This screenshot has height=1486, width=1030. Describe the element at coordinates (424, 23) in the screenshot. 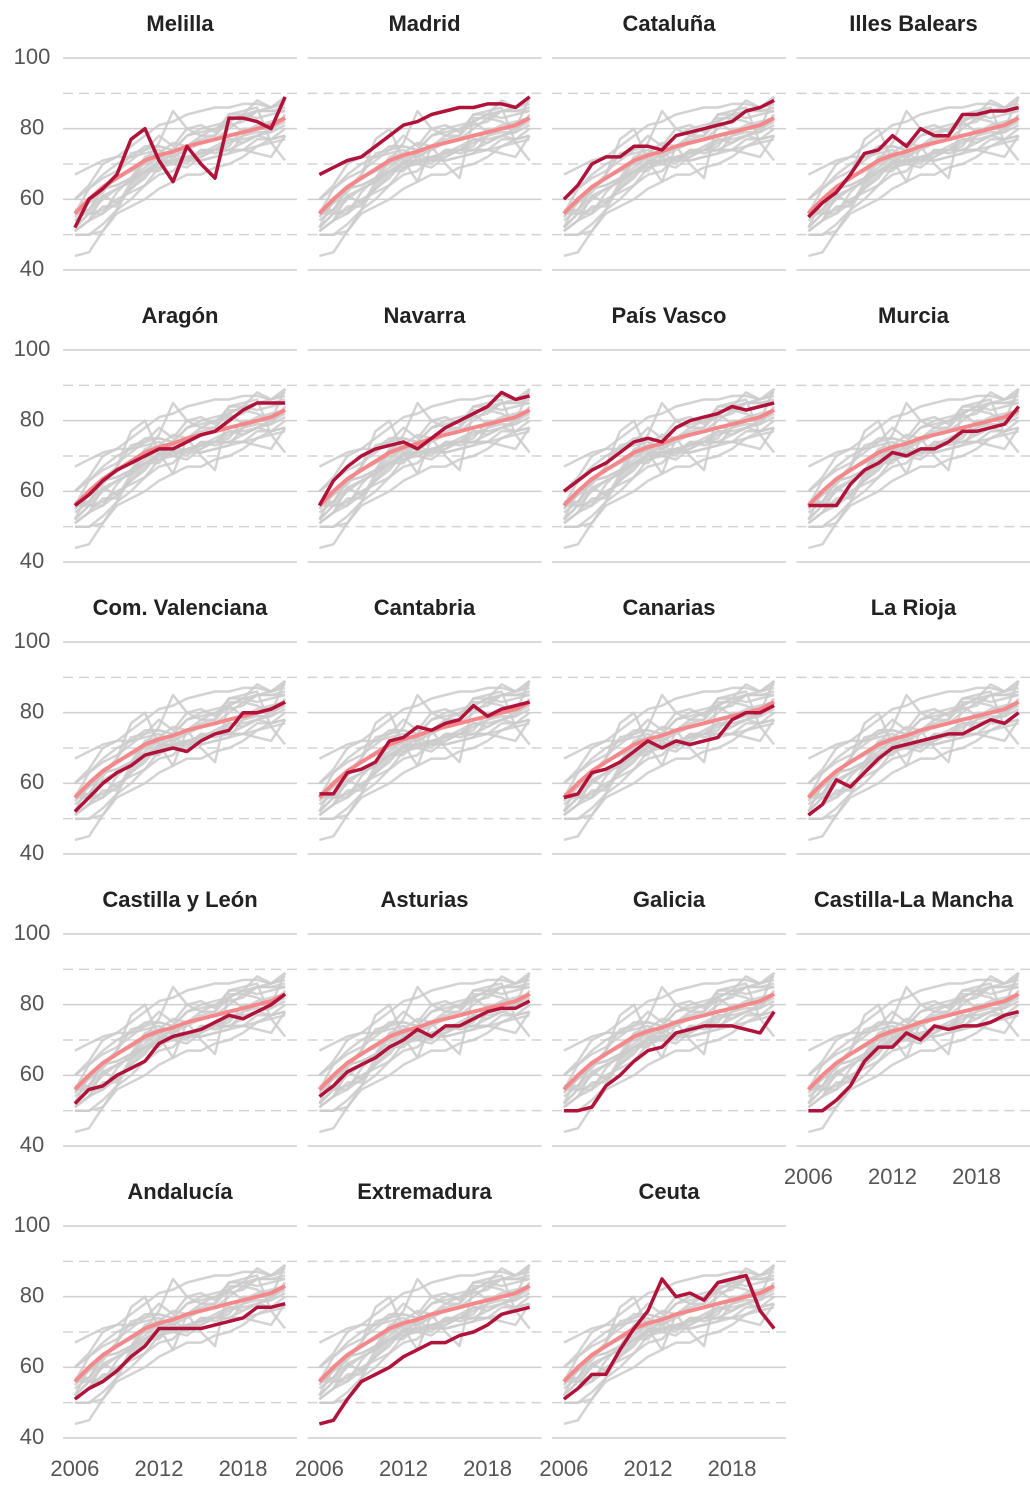

I see `panel-title: Madrid` at that location.